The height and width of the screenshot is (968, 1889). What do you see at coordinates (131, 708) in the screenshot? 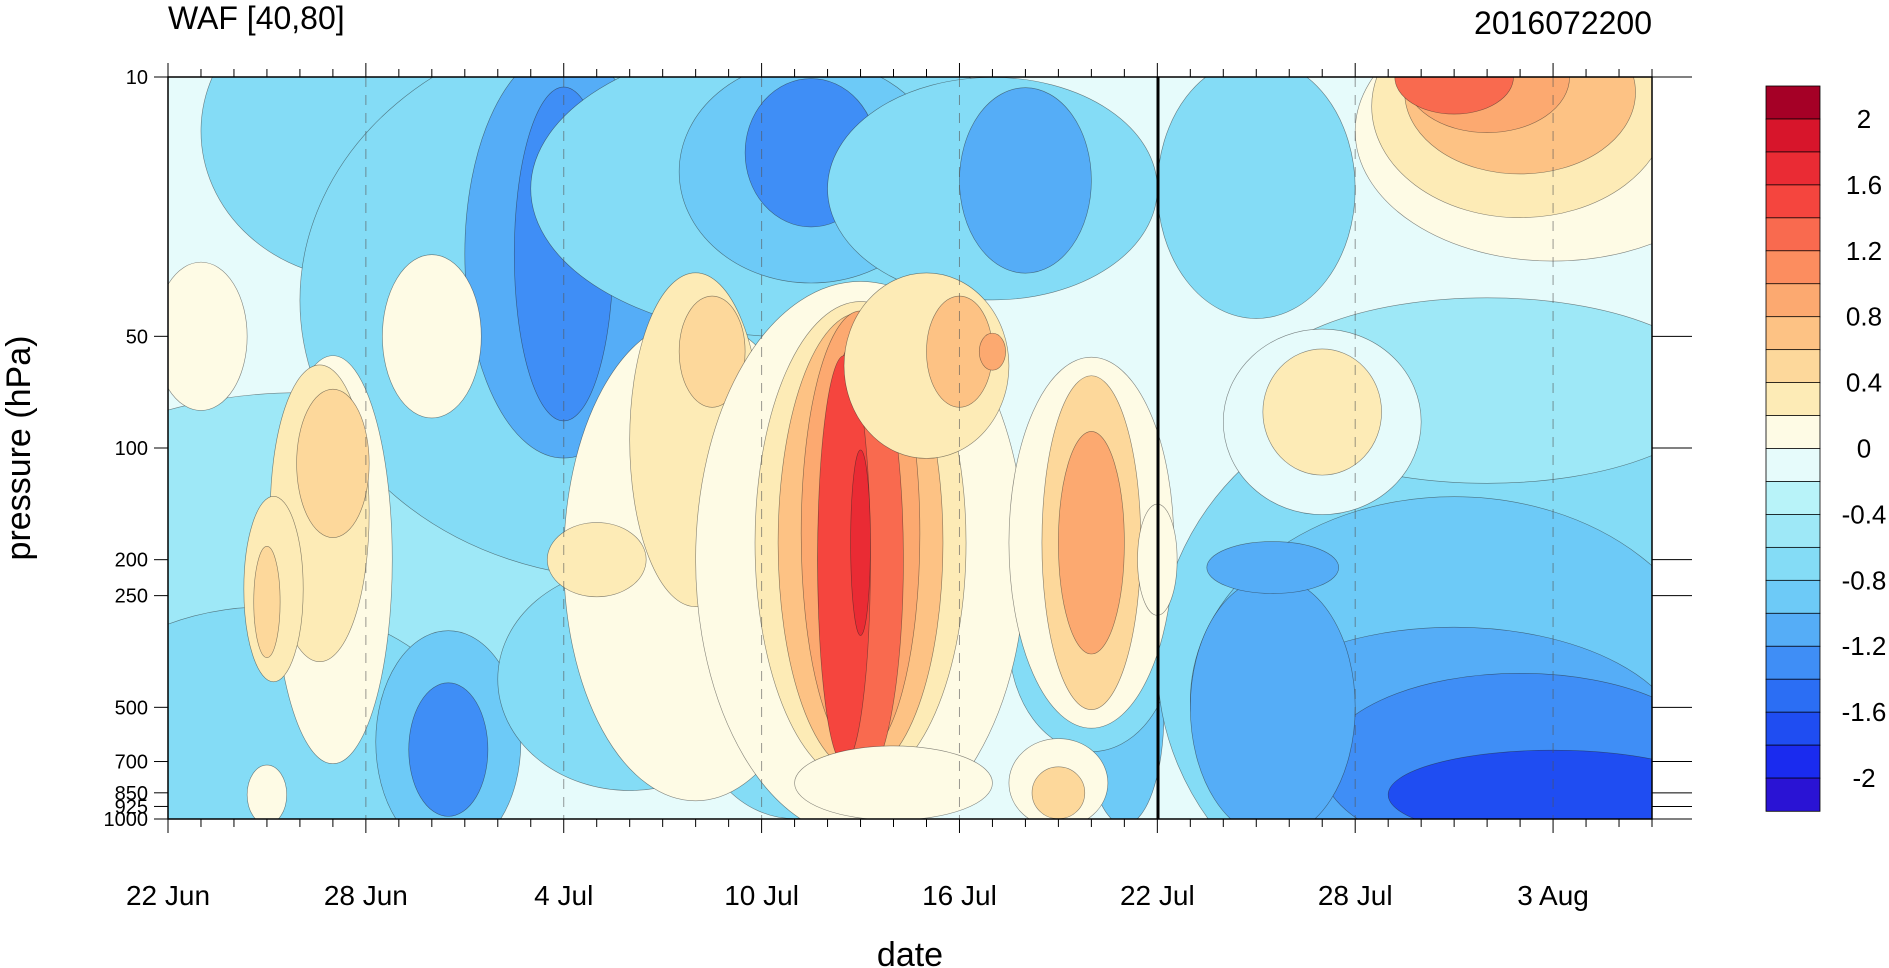
I see `y-tick-label: 500` at bounding box center [131, 708].